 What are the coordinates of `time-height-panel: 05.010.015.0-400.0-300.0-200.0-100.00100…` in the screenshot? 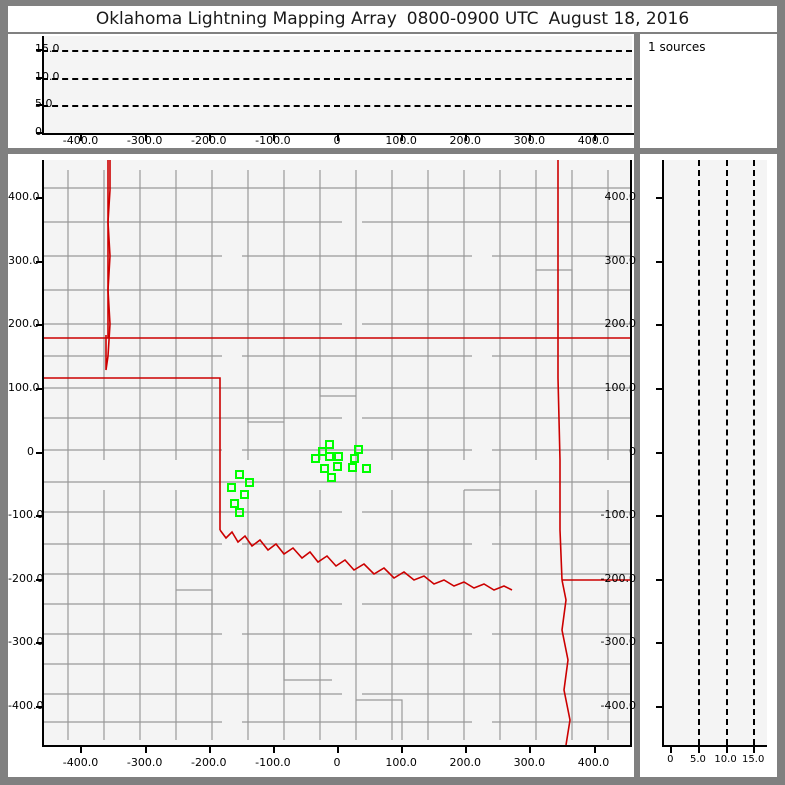 It's located at (321, 91).